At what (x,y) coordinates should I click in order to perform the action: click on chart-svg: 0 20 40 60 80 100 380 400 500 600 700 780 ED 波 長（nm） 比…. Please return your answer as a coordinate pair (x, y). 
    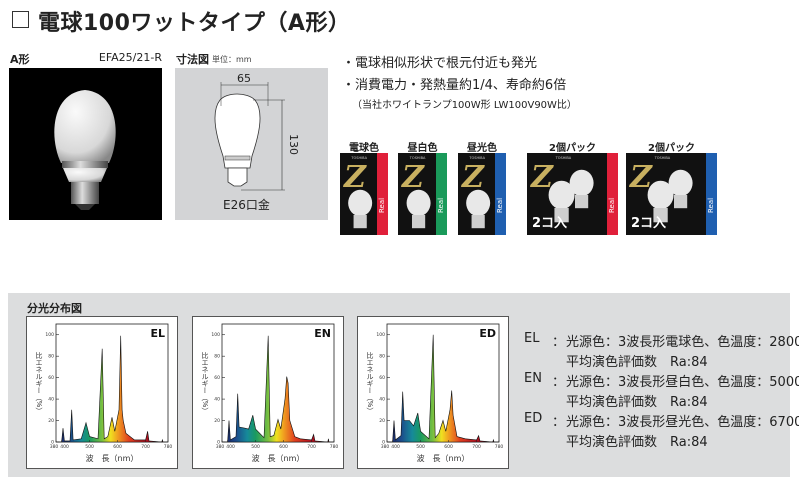
    Looking at the image, I should click on (435, 393).